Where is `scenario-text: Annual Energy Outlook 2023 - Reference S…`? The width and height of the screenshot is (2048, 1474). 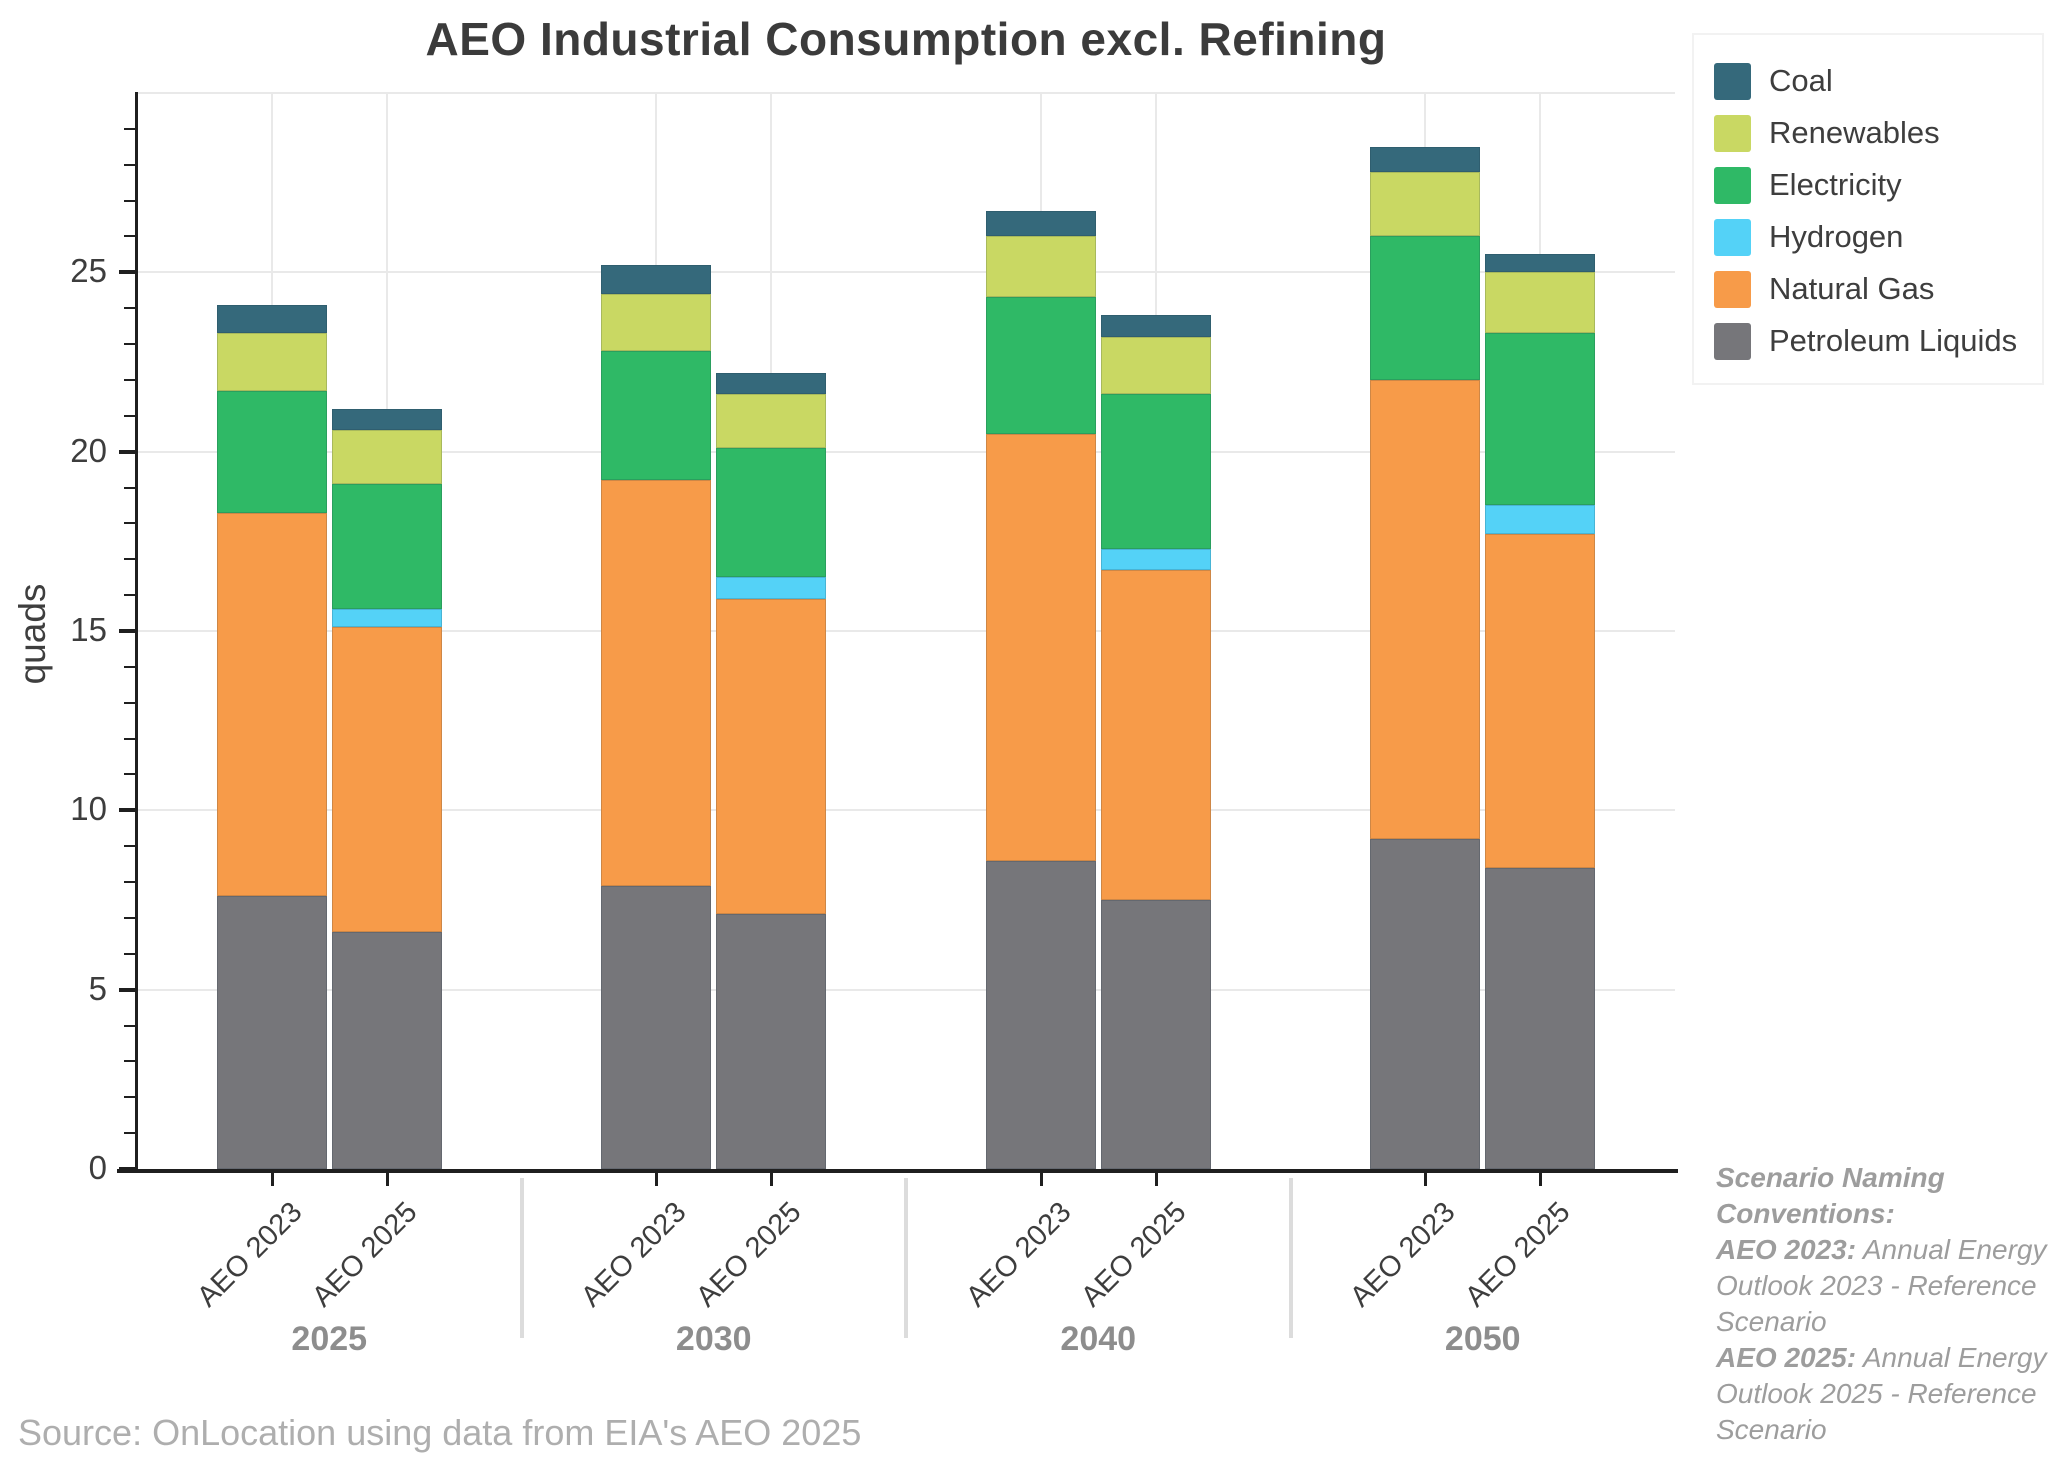 scenario-text: Annual Energy Outlook 2023 - Reference S… is located at coordinates (1881, 1285).